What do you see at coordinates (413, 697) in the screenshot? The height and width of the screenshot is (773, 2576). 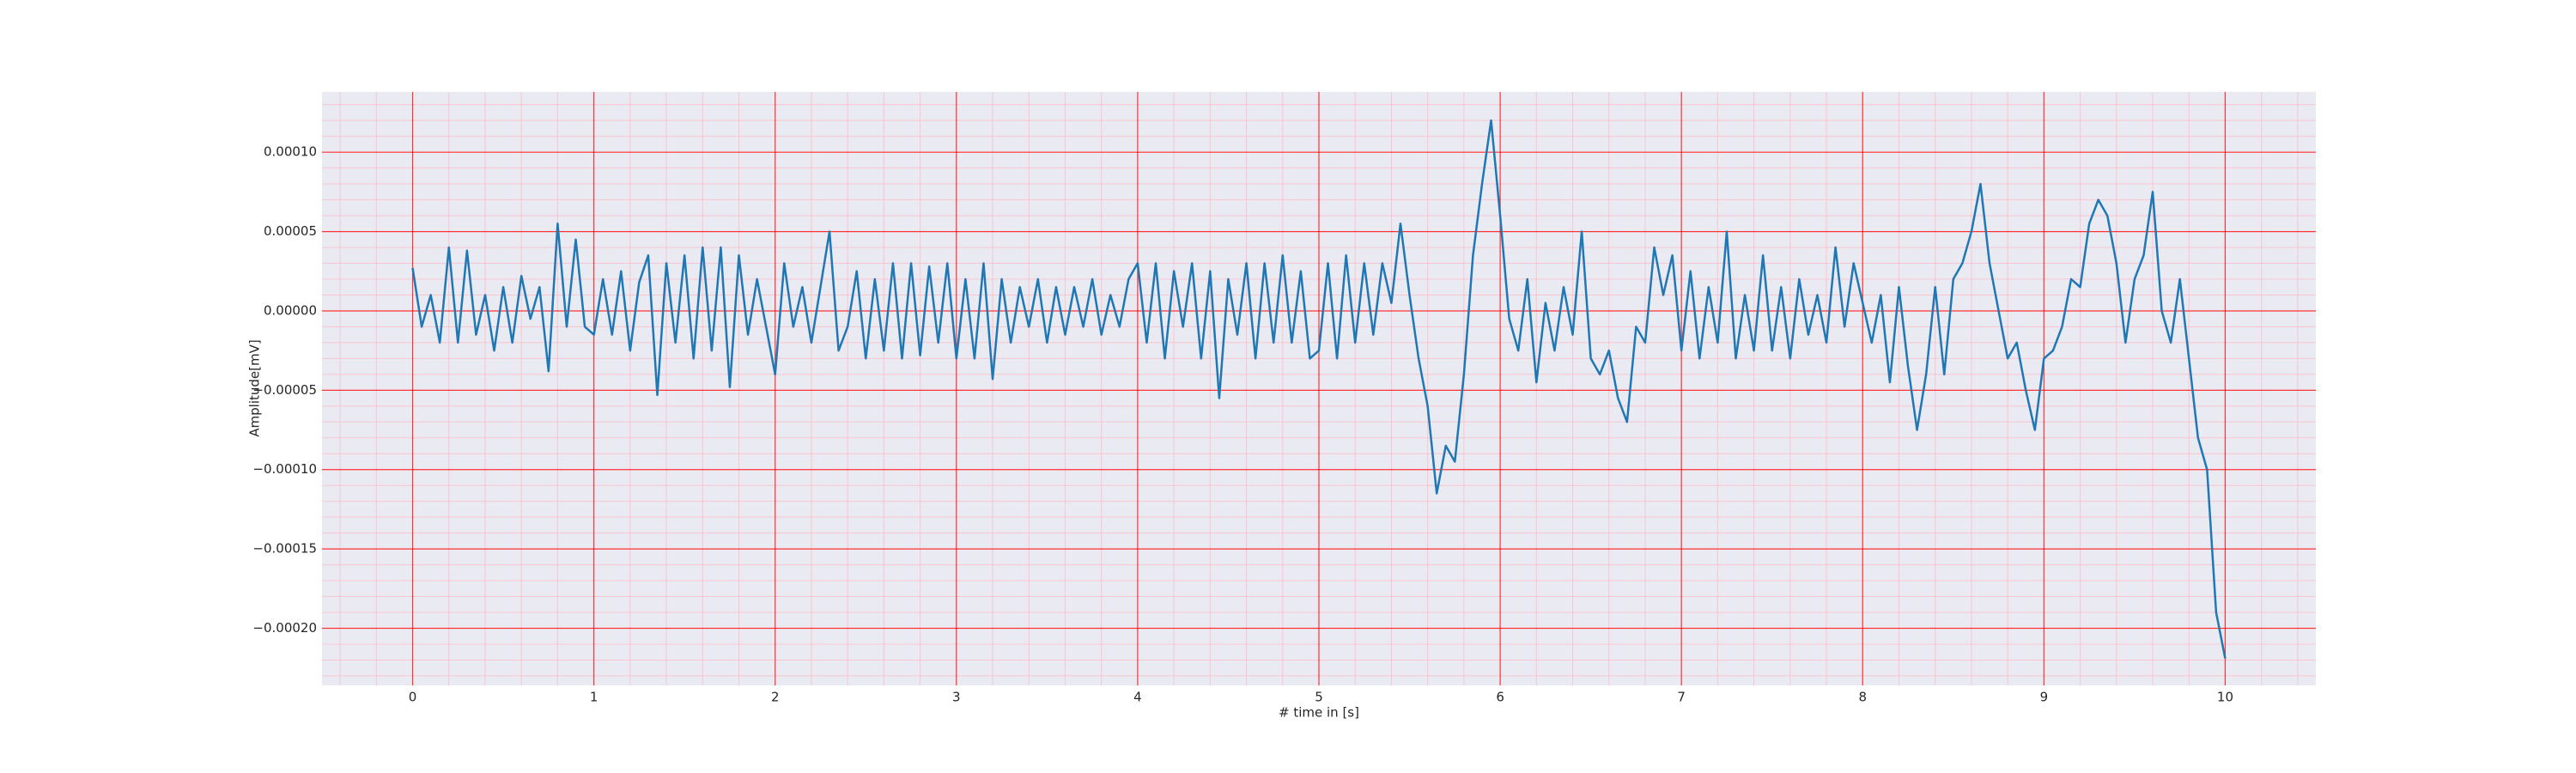 I see `x-tick-label: 0` at bounding box center [413, 697].